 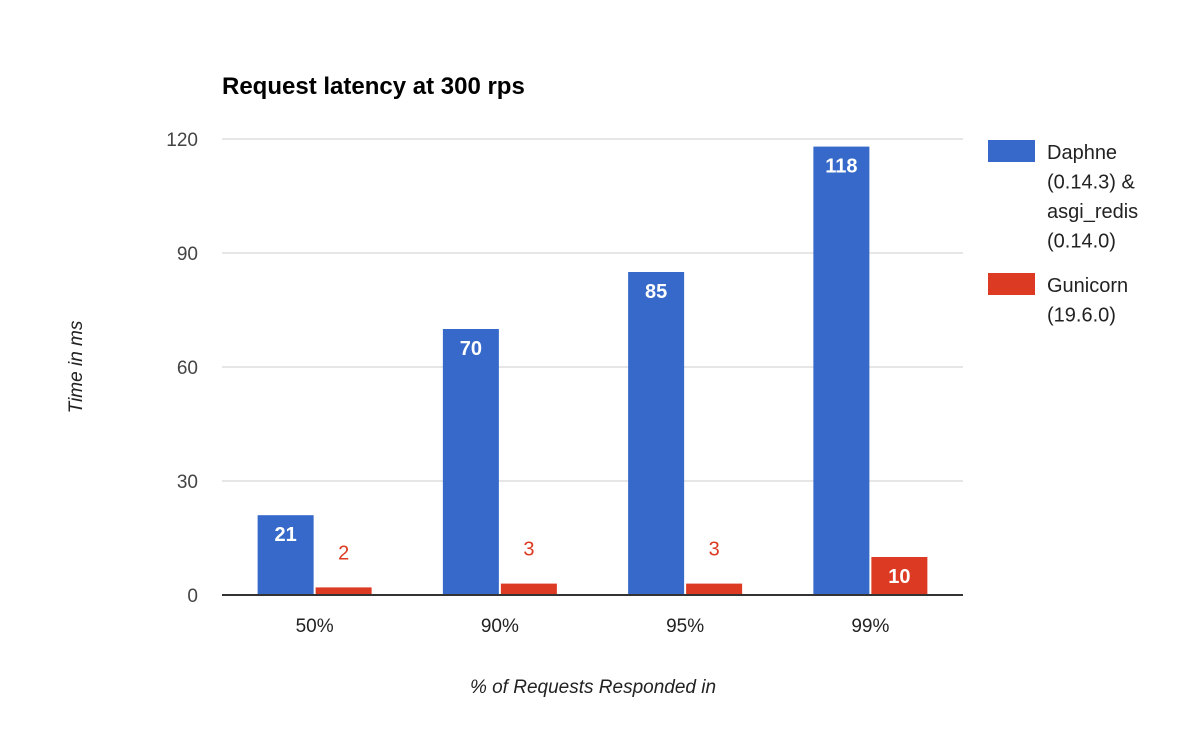 I want to click on chart-title: Request latency at 300 rps, so click(x=373, y=86).